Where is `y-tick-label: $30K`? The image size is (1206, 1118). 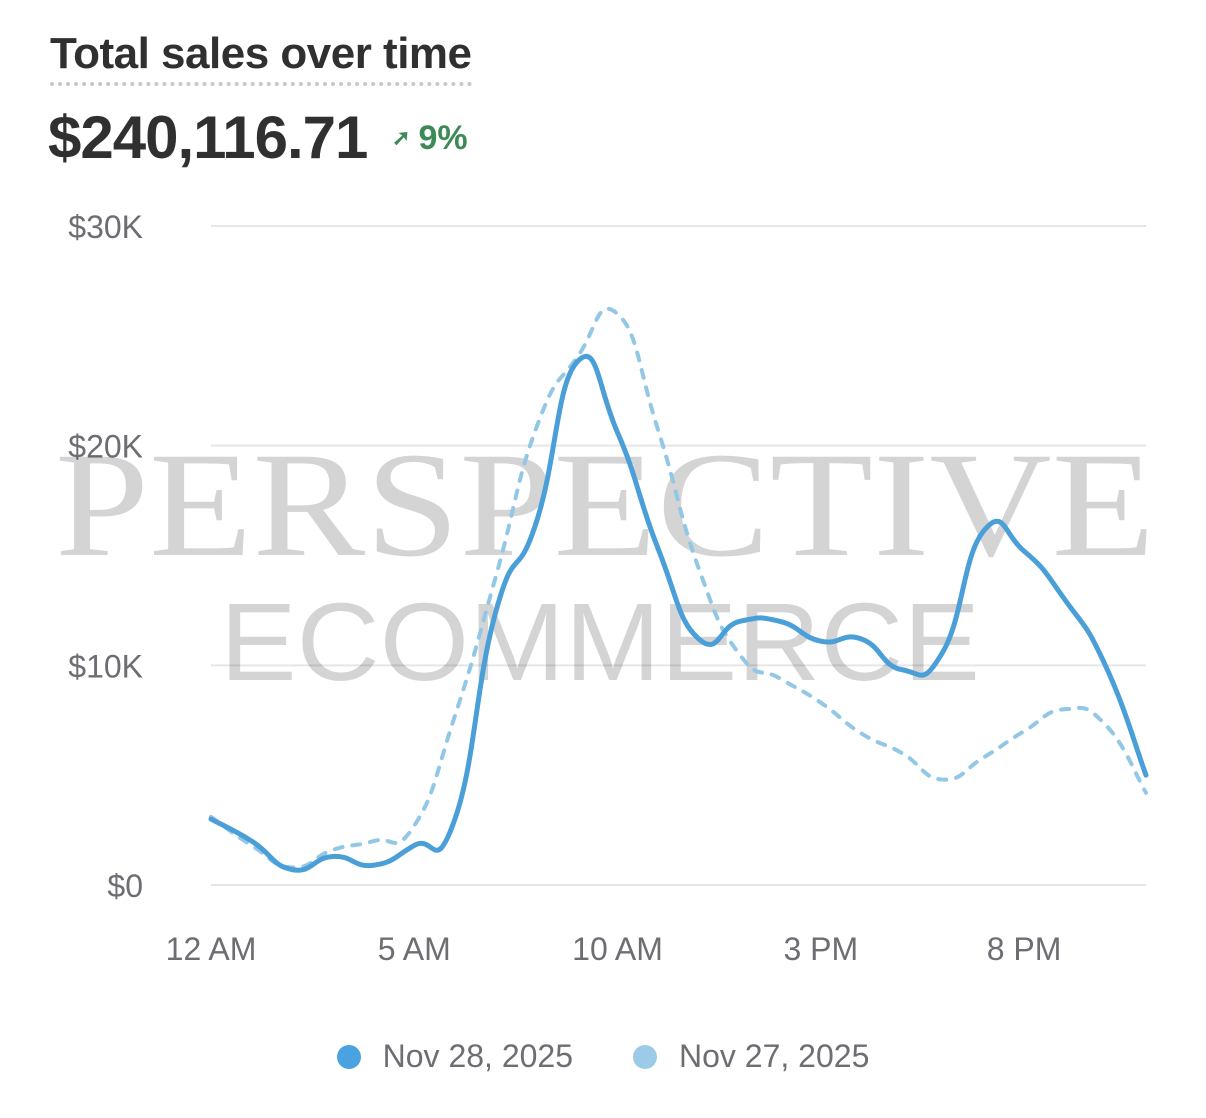 y-tick-label: $30K is located at coordinates (105, 227).